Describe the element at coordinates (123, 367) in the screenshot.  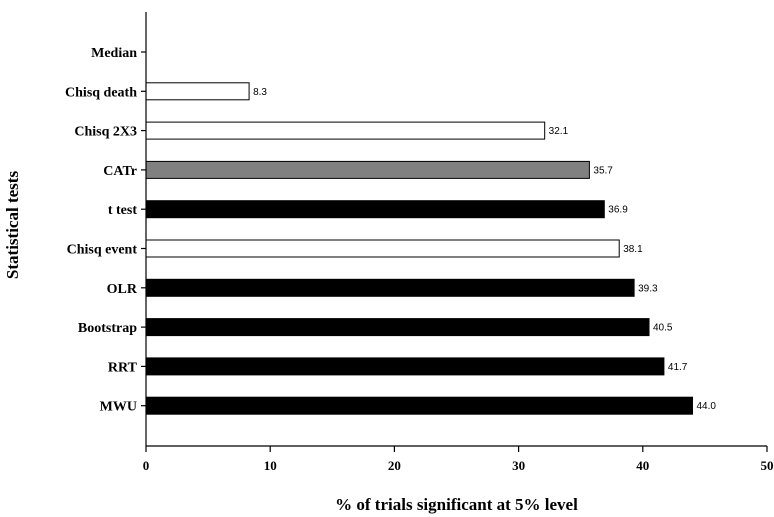
I see `category-label: RRT` at that location.